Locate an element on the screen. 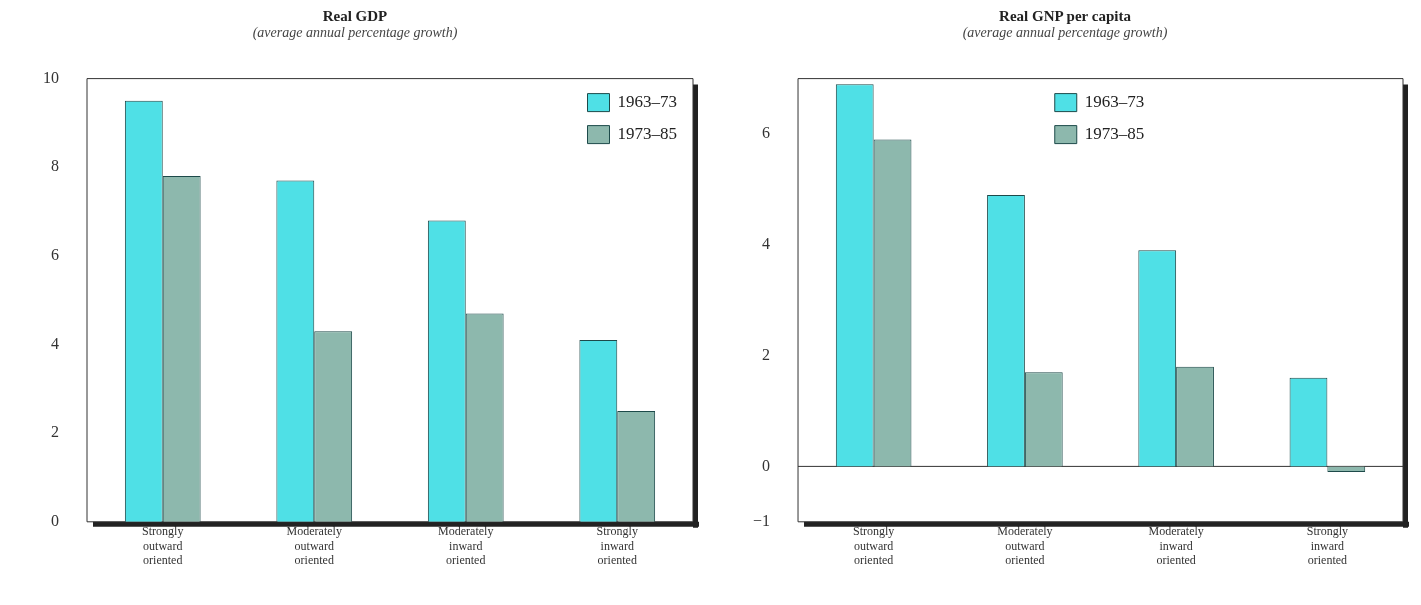 The image size is (1421, 605). y-tick-label: −1 is located at coordinates (761, 520).